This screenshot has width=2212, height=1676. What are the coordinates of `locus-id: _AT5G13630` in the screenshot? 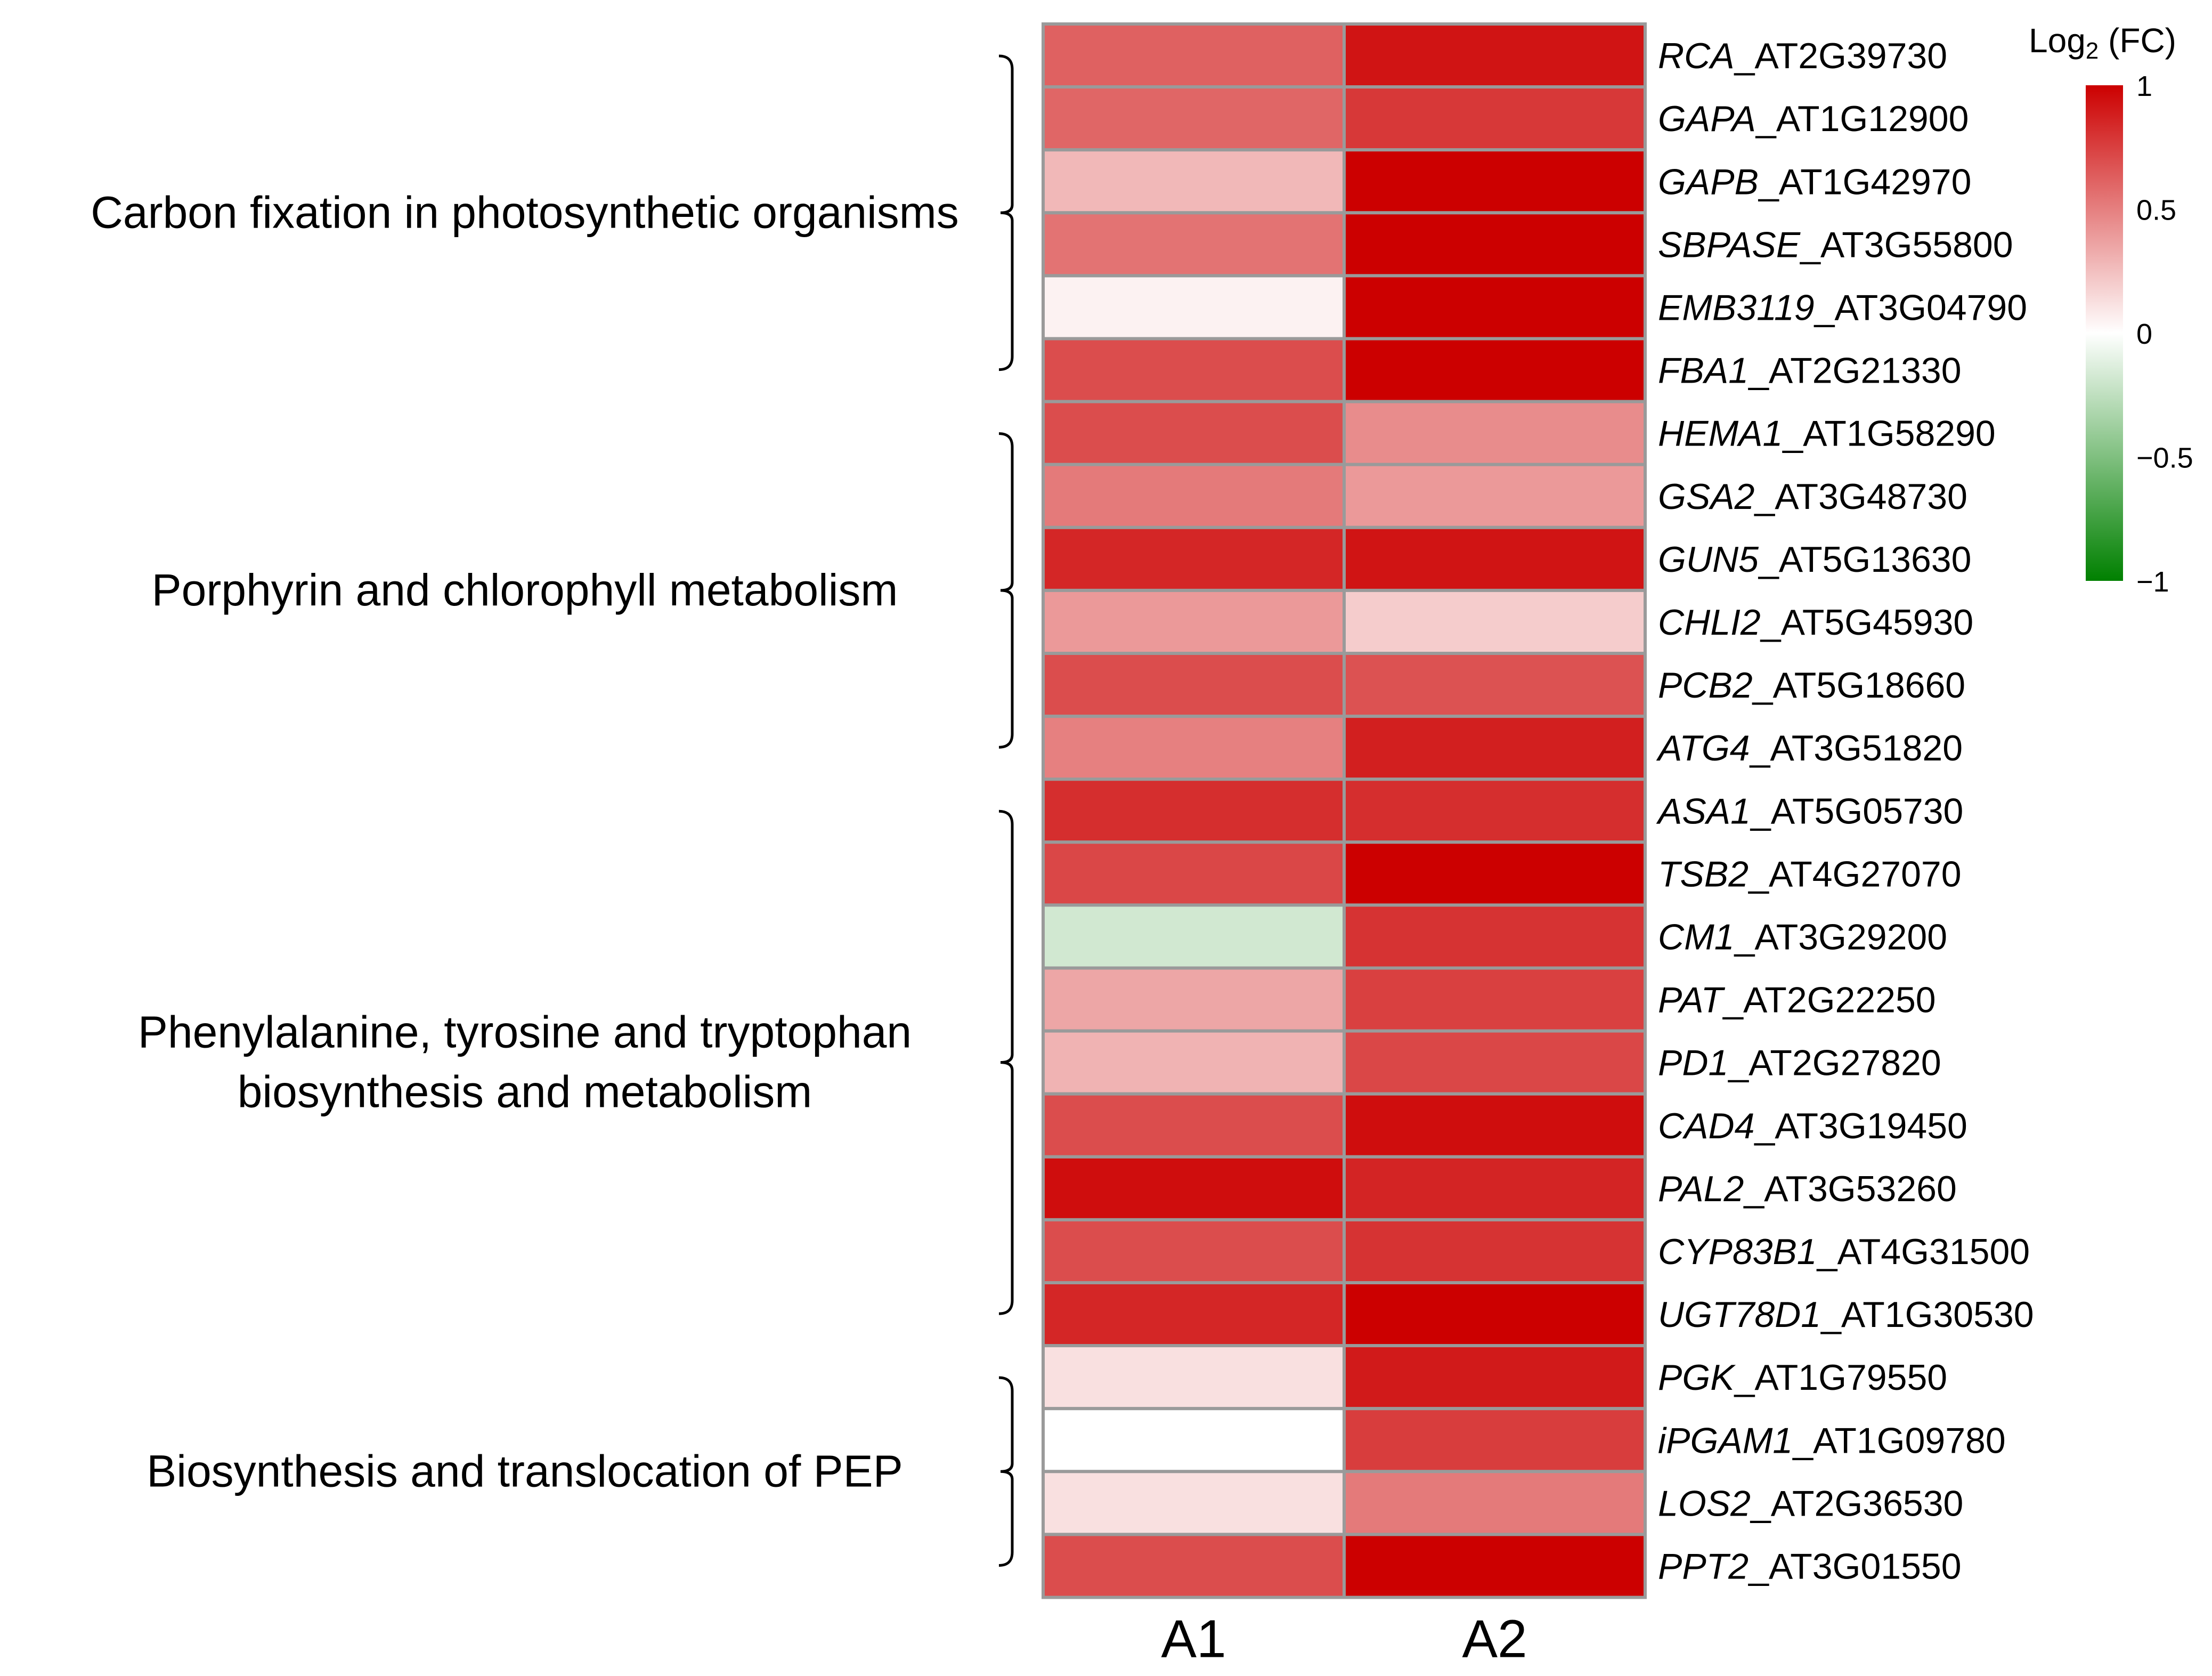 It's located at (1864, 559).